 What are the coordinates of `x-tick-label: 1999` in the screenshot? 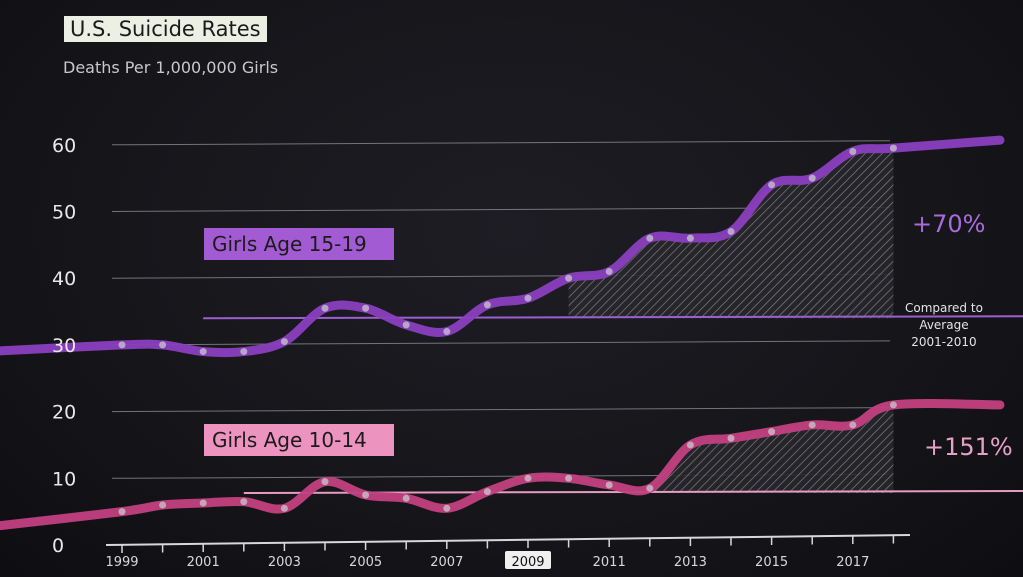 It's located at (121, 562).